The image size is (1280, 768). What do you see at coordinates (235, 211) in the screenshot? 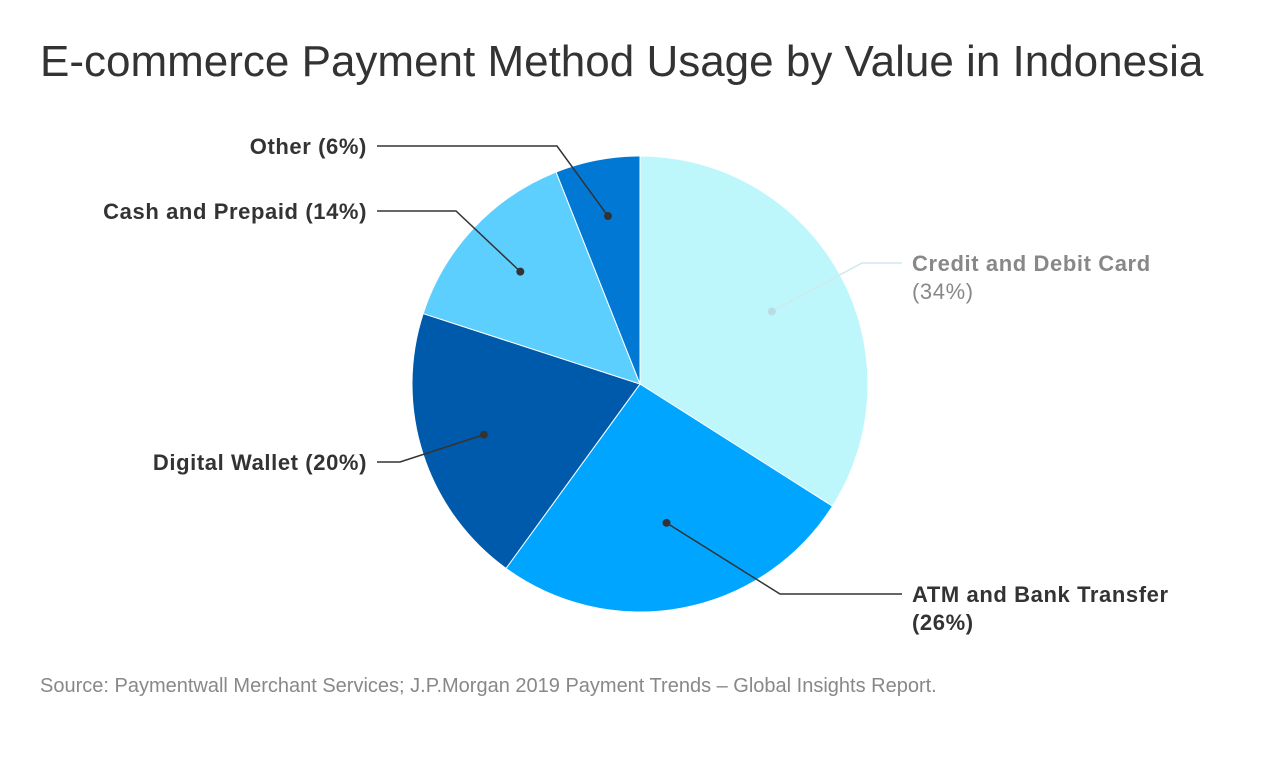
I see `slice-label: Cash and Prepaid (14%)` at bounding box center [235, 211].